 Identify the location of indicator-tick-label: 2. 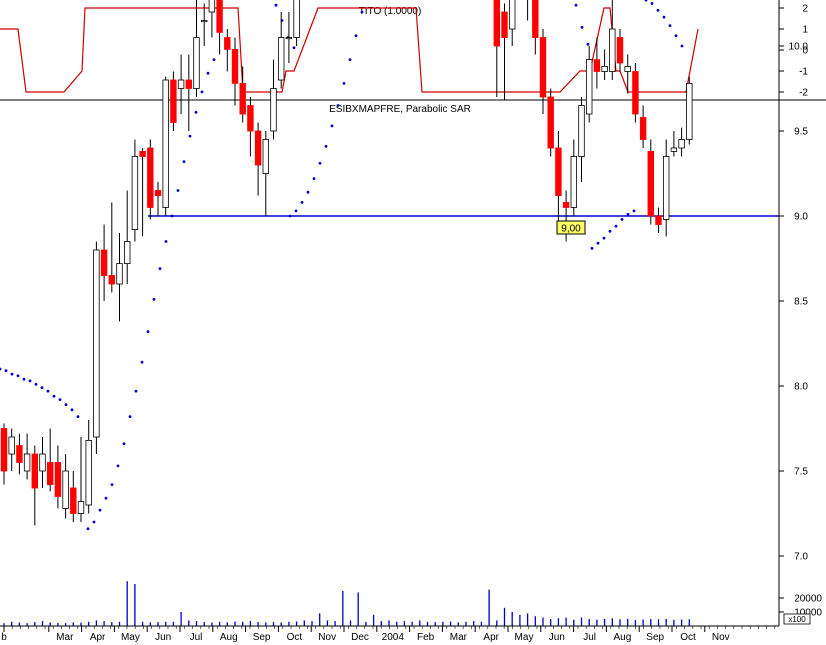
(805, 9).